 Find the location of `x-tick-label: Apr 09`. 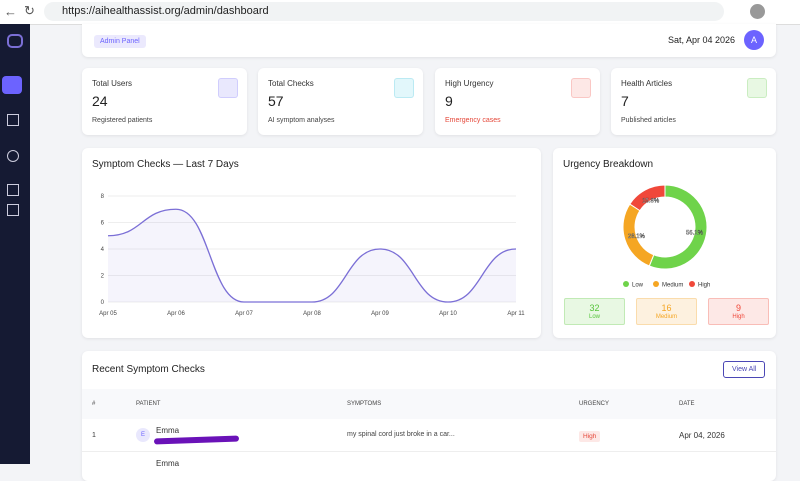

x-tick-label: Apr 09 is located at coordinates (380, 314).